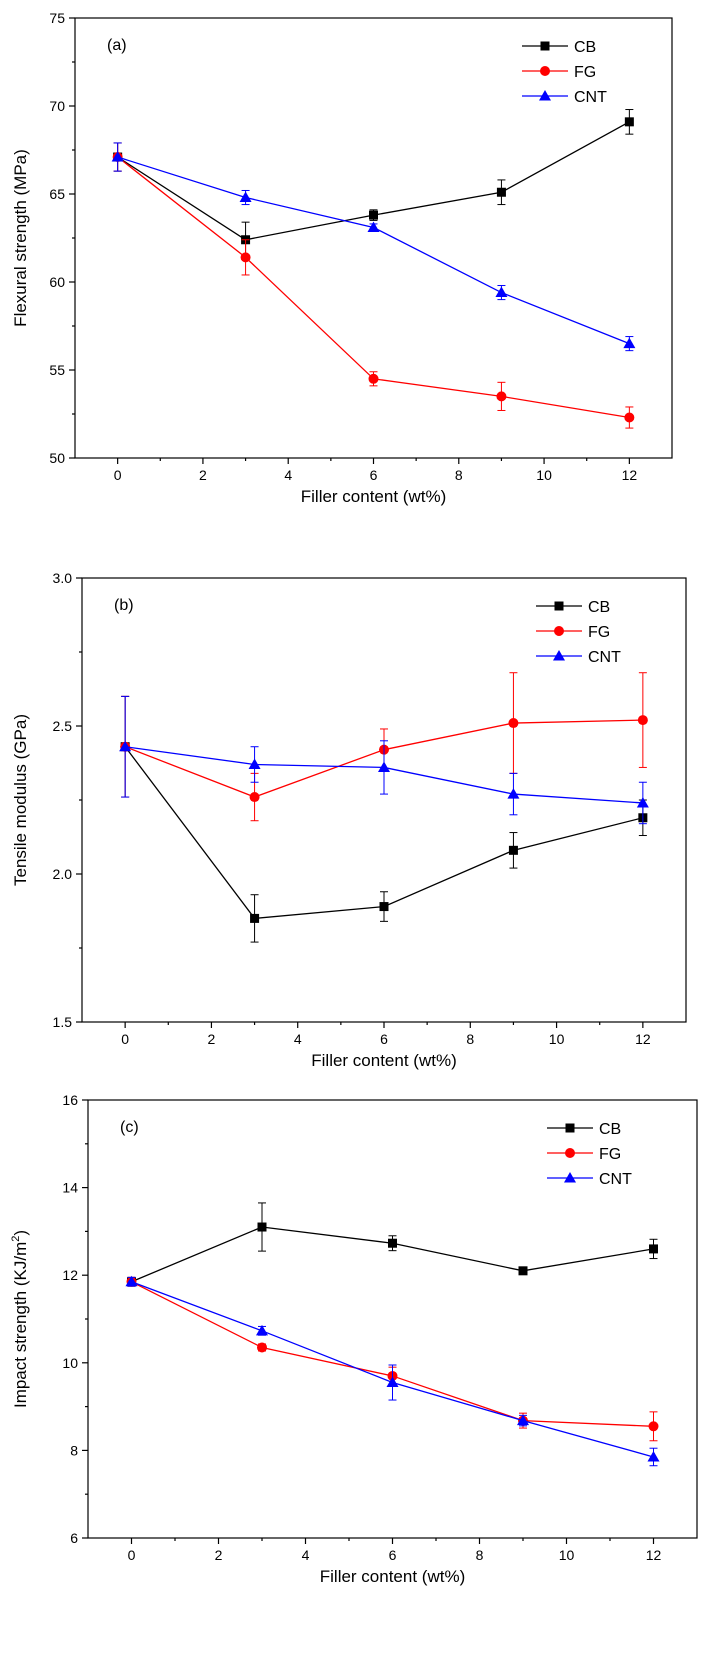  I want to click on y-tick-label: 8, so click(74, 1450).